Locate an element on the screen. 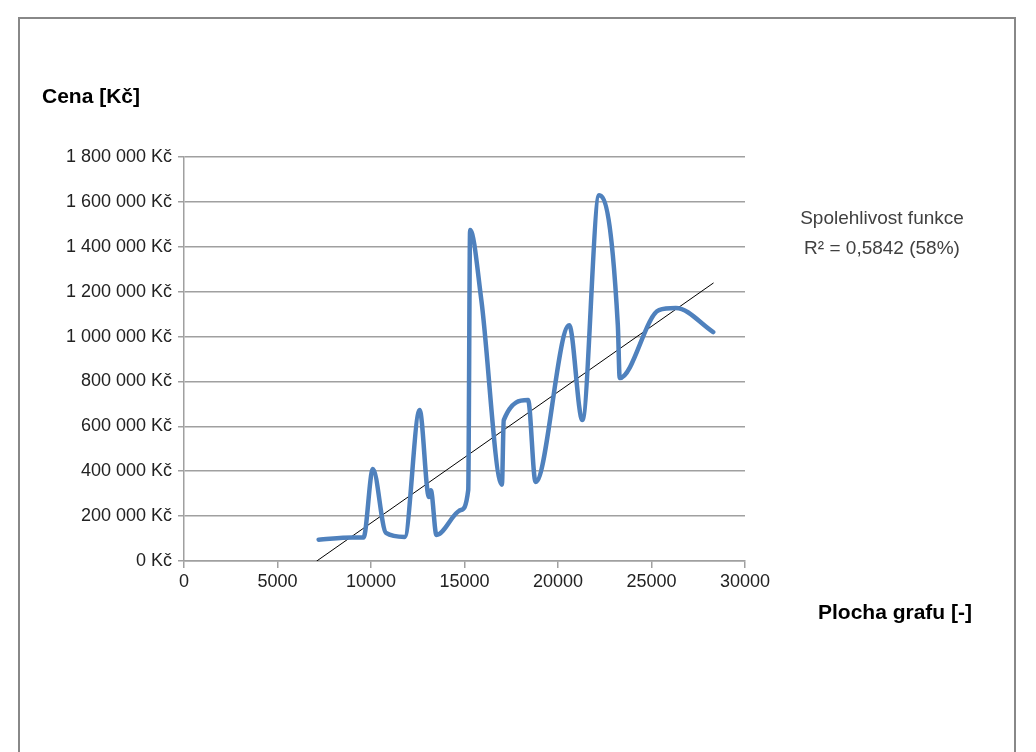  y-tick-label: 400 000 Kč is located at coordinates (126, 470).